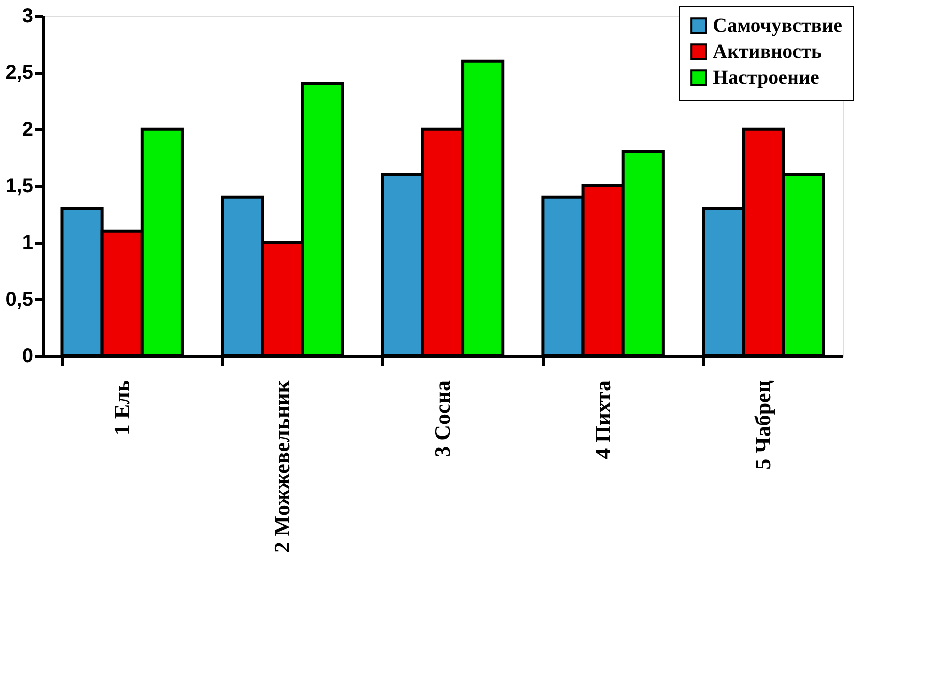  What do you see at coordinates (766, 78) in the screenshot?
I see `legend-label: Настроение` at bounding box center [766, 78].